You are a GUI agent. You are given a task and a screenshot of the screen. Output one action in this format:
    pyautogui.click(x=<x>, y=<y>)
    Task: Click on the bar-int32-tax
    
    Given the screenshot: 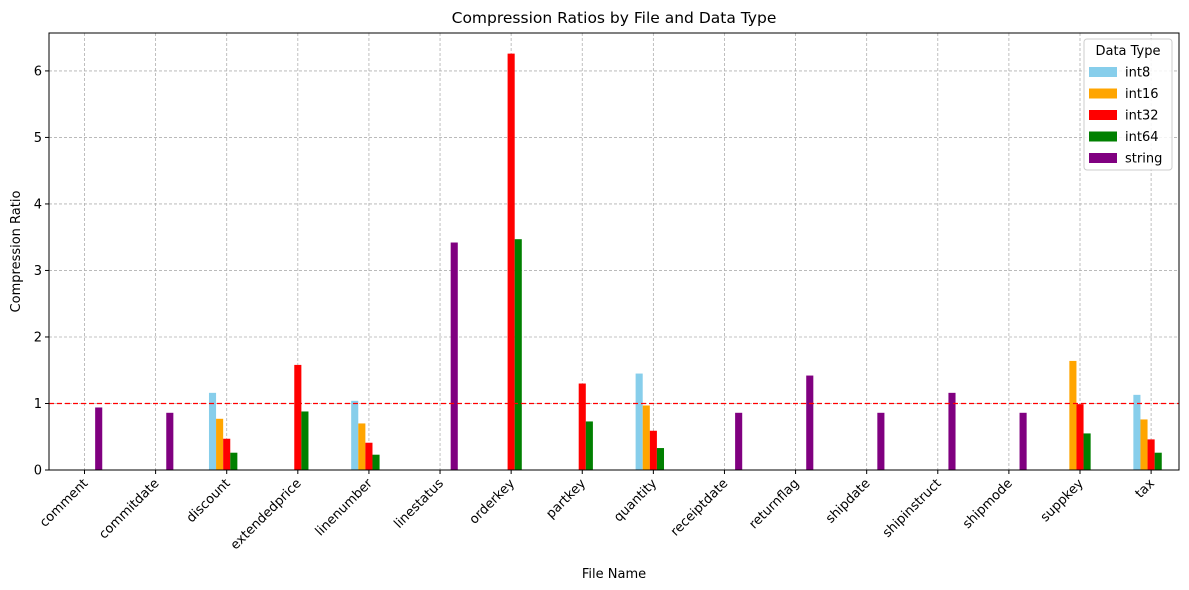 What is the action you would take?
    pyautogui.click(x=1151, y=454)
    